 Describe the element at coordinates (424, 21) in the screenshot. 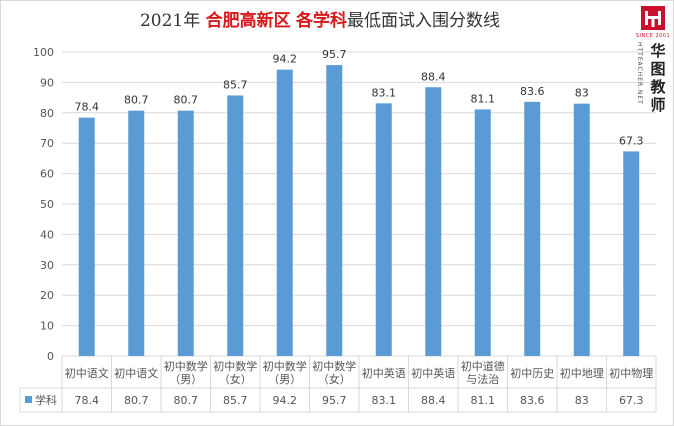

I see `title-rest: 最低面试入围分数线` at that location.